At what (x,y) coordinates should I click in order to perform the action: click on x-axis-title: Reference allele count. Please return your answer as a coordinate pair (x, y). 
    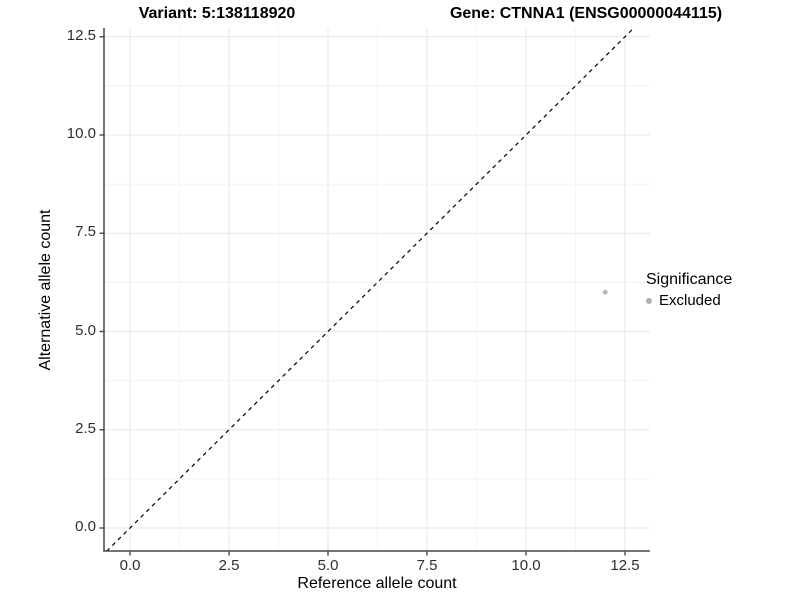
    Looking at the image, I should click on (377, 583).